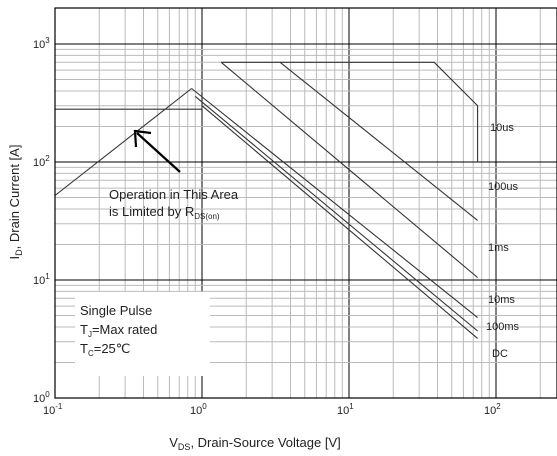 Image resolution: width=557 pixels, height=456 pixels. I want to click on conditions-box, so click(142, 334).